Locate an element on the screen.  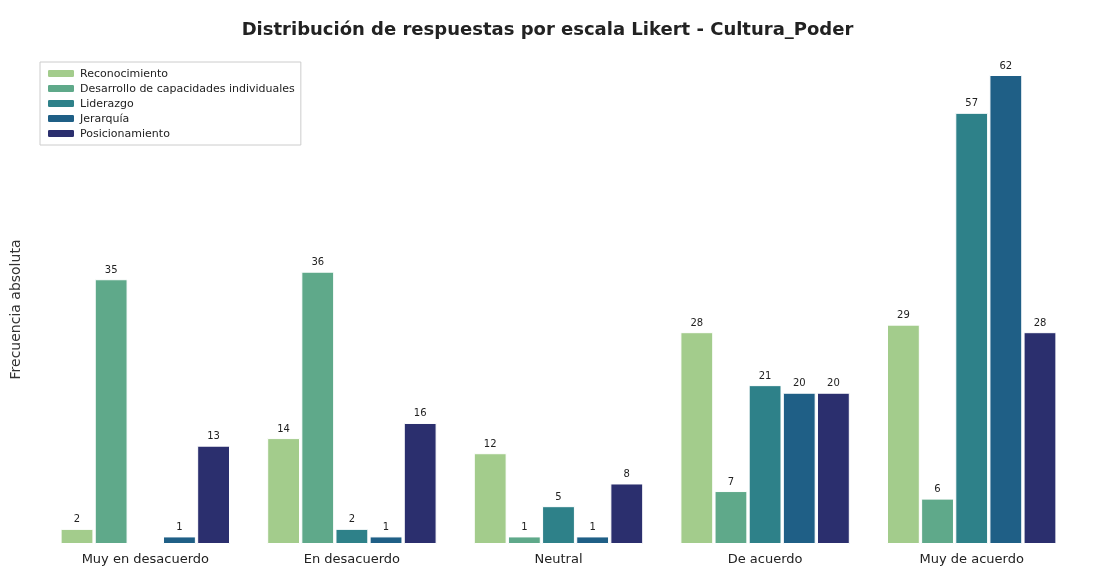
legend-label: Desarrollo de capacidades individuales is located at coordinates (188, 88).